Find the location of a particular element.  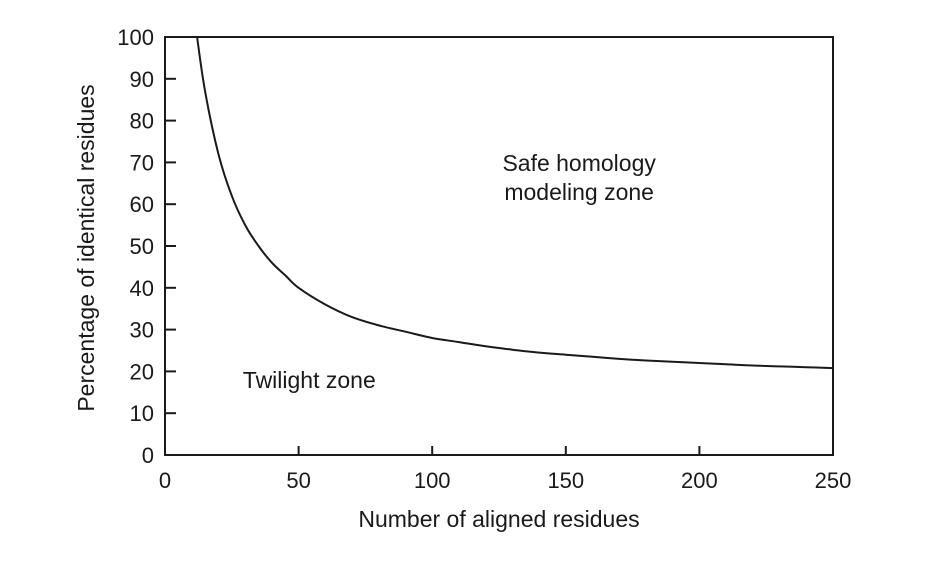

x-tick-label: 50 is located at coordinates (298, 480).